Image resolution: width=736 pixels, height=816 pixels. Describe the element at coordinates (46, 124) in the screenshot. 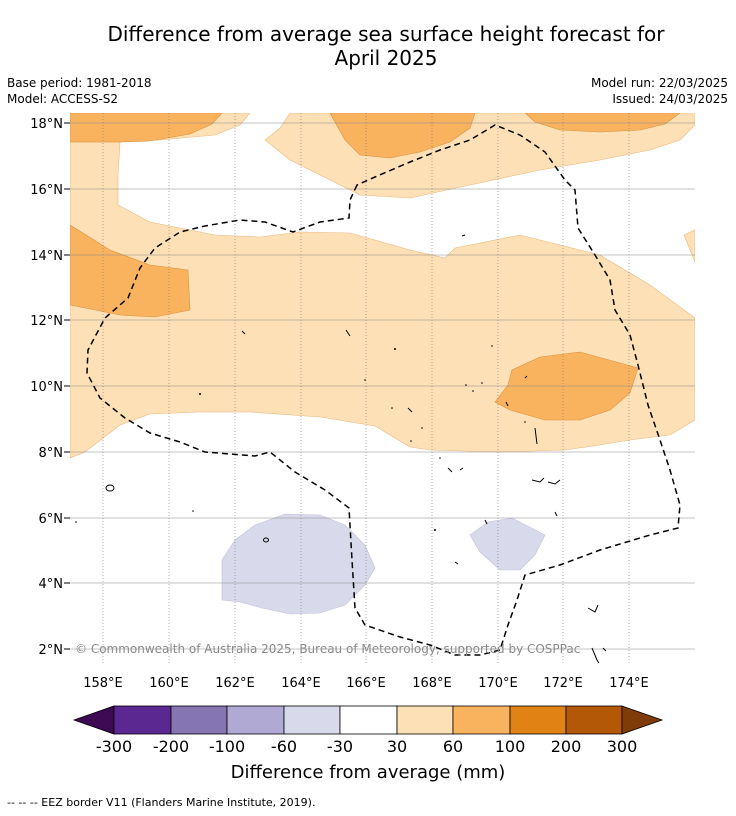

I see `lat-label: 18°N` at that location.